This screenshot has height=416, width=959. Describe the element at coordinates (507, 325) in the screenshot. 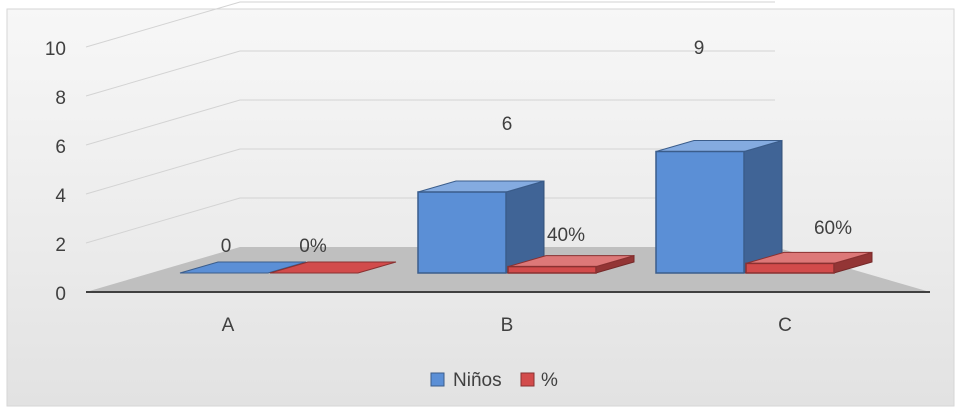

I see `x-tick-label: B` at that location.